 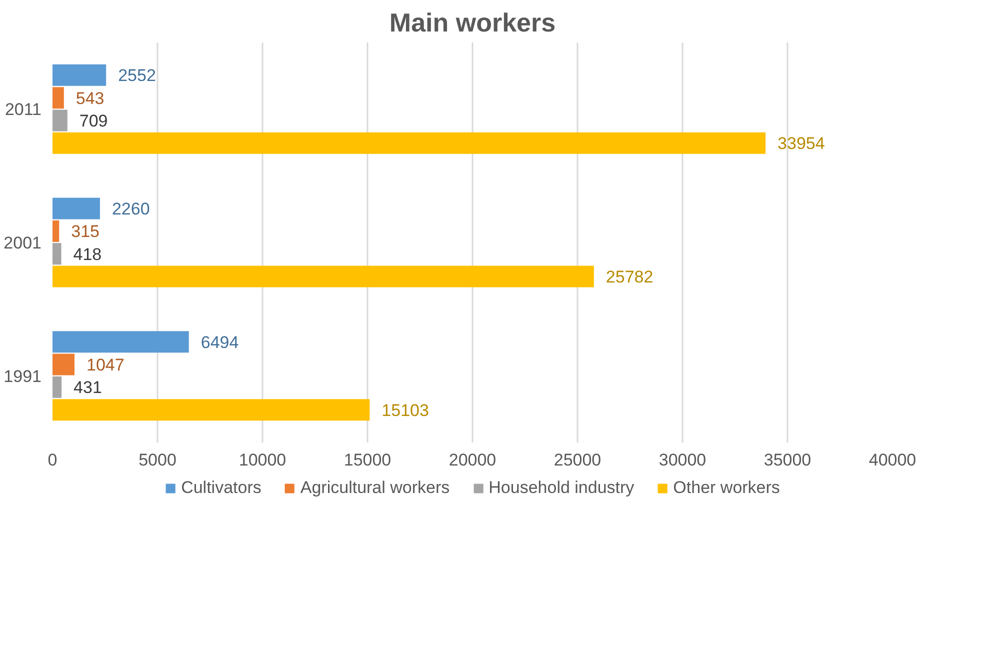 I want to click on y-tick-label: 2001, so click(x=23, y=243).